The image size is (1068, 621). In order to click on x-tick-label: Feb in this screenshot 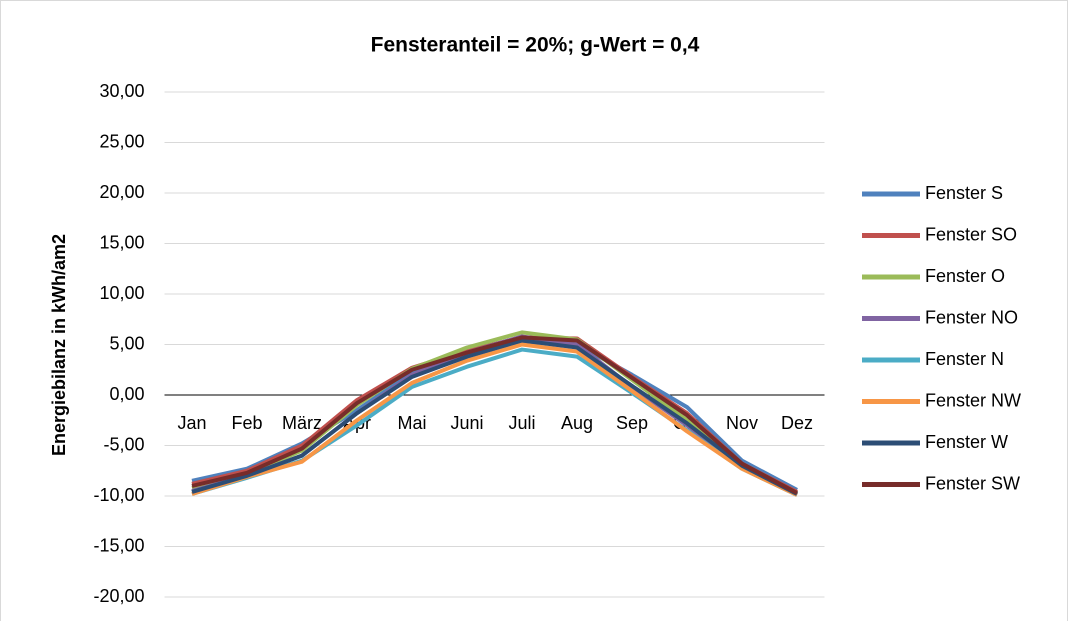, I will do `click(246, 423)`.